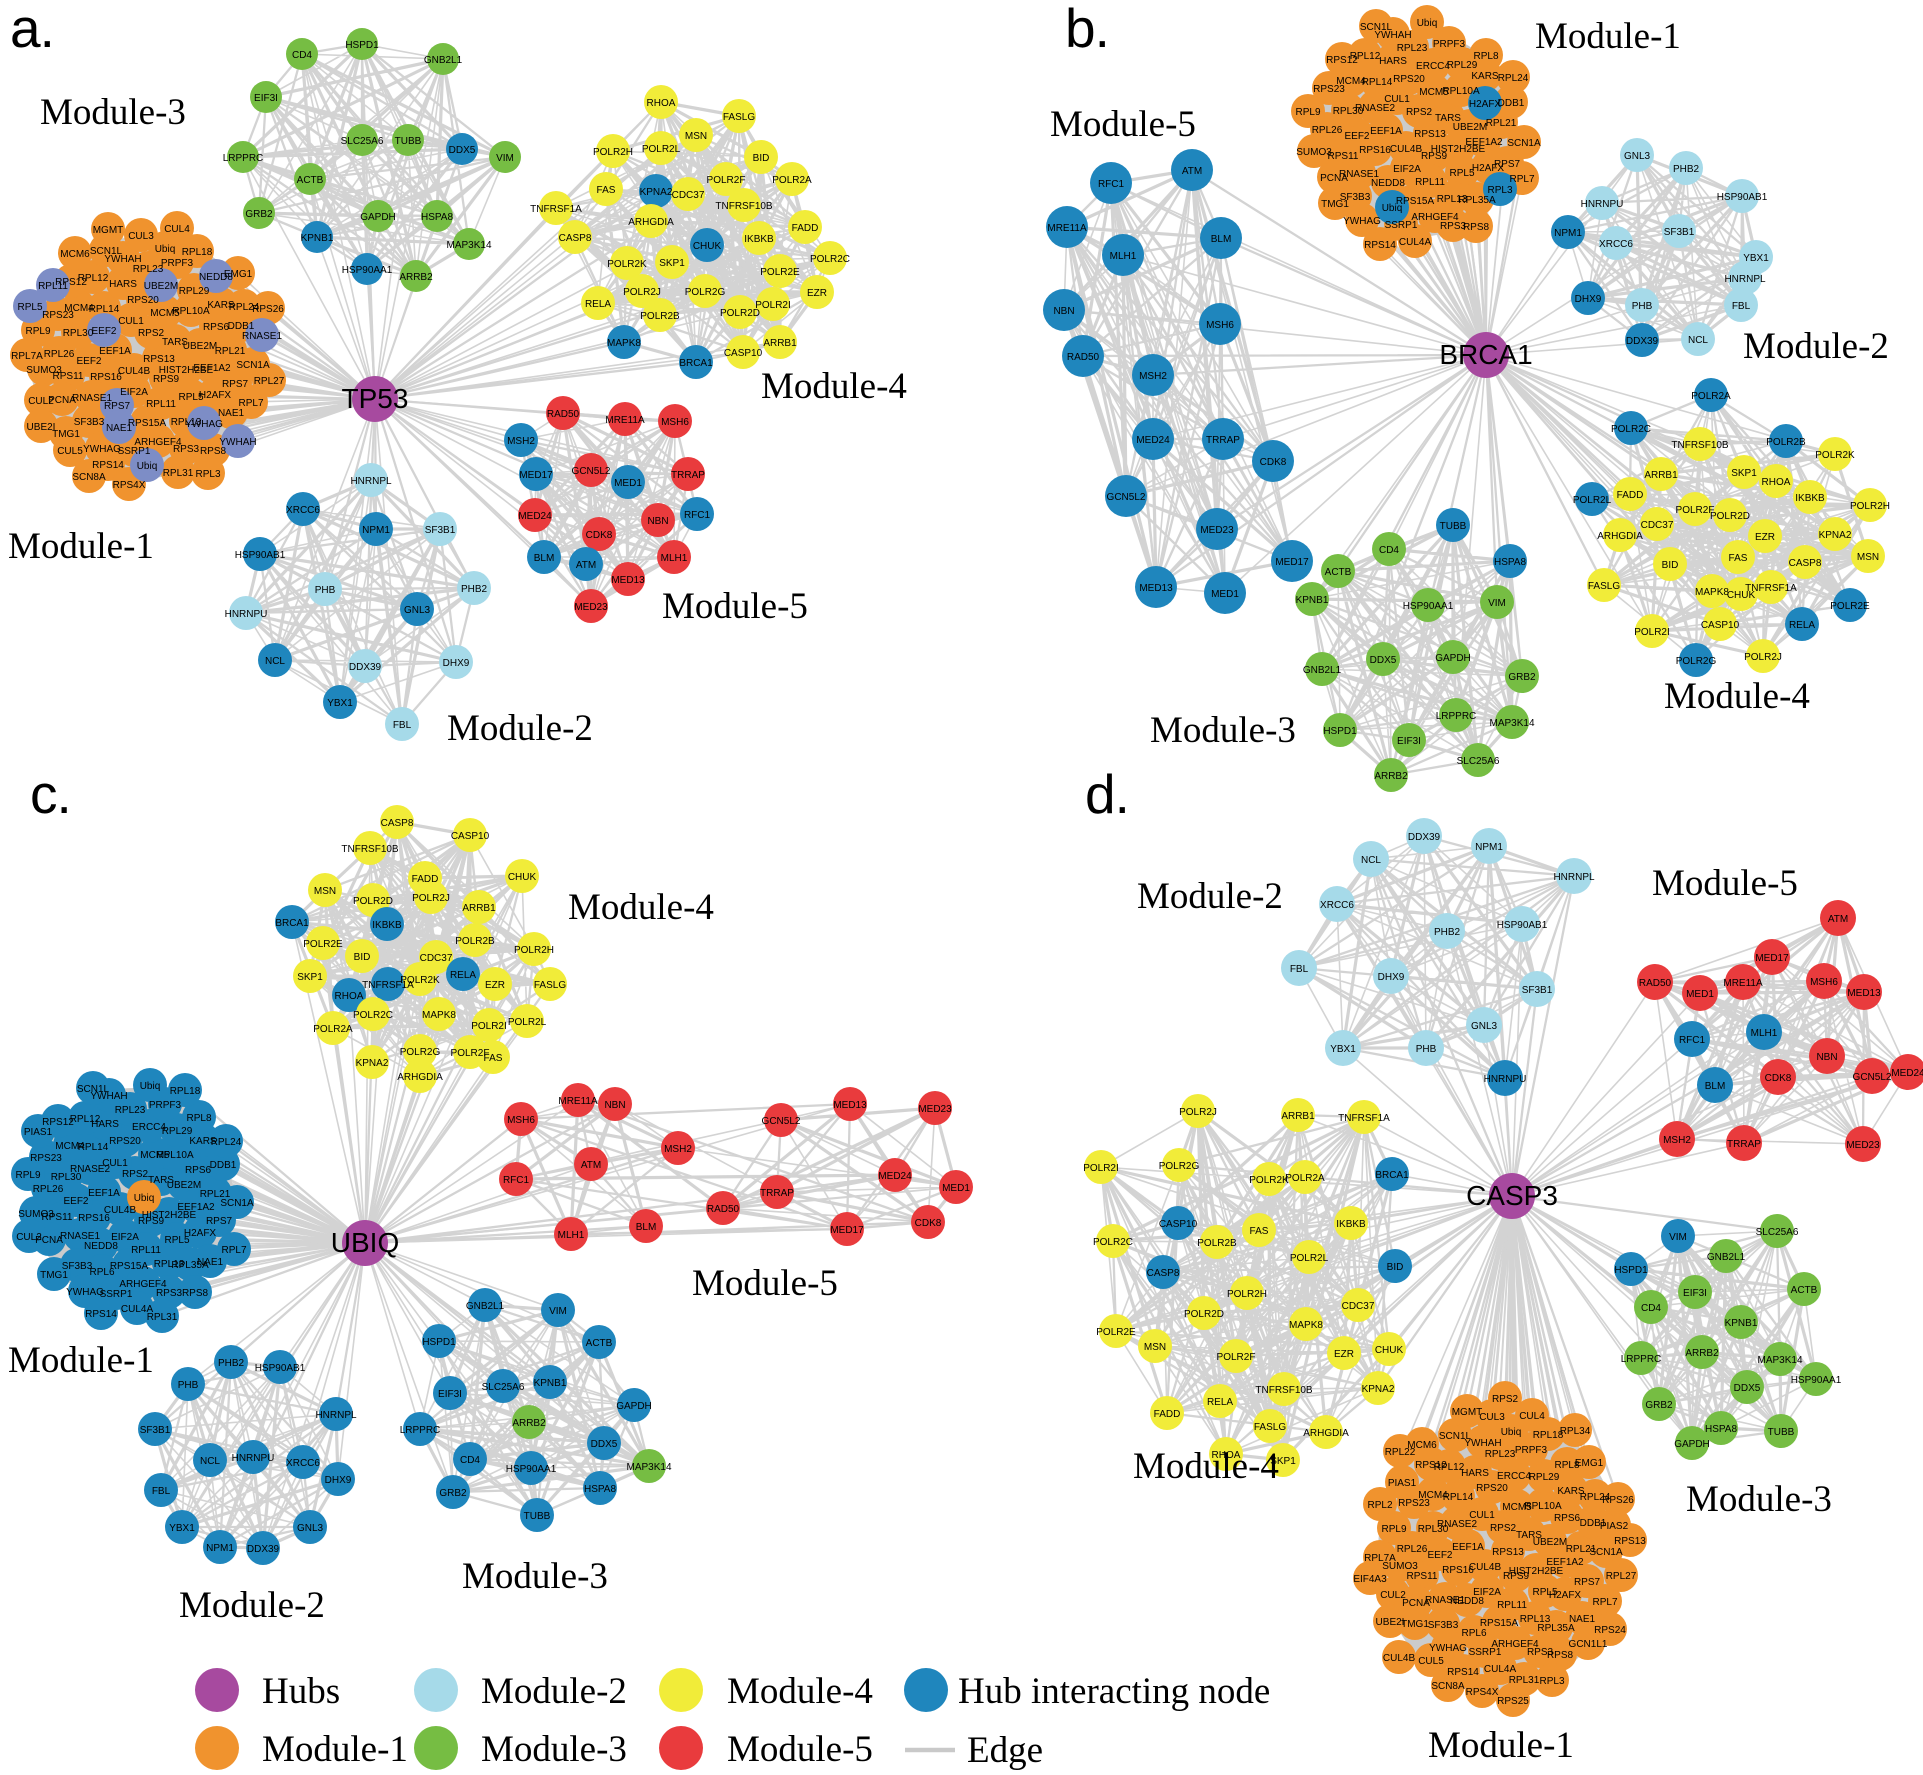  I want to click on svg-text: DDB1, so click(1593, 1523).